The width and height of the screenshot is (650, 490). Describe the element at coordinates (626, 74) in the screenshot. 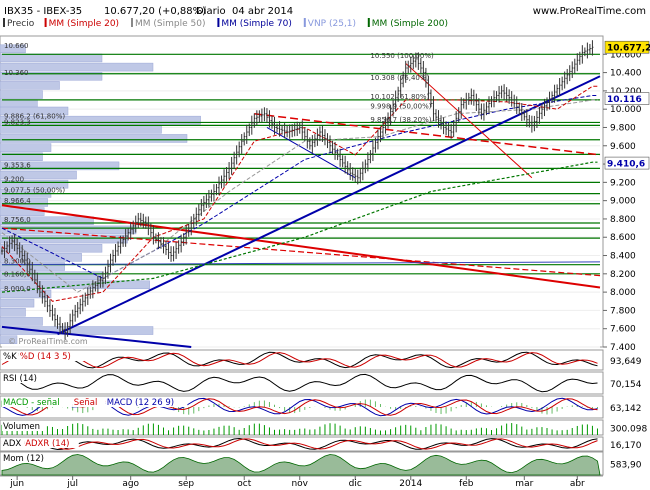

I see `y-tick-label: 10.400` at that location.